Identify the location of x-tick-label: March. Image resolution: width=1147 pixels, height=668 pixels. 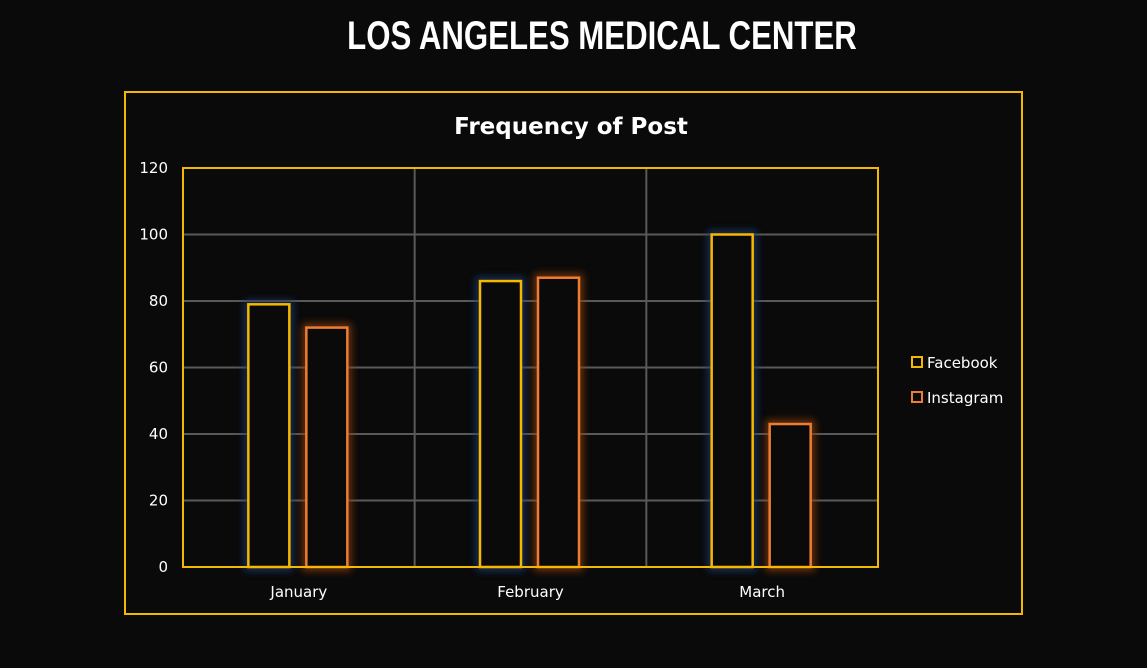
(762, 592).